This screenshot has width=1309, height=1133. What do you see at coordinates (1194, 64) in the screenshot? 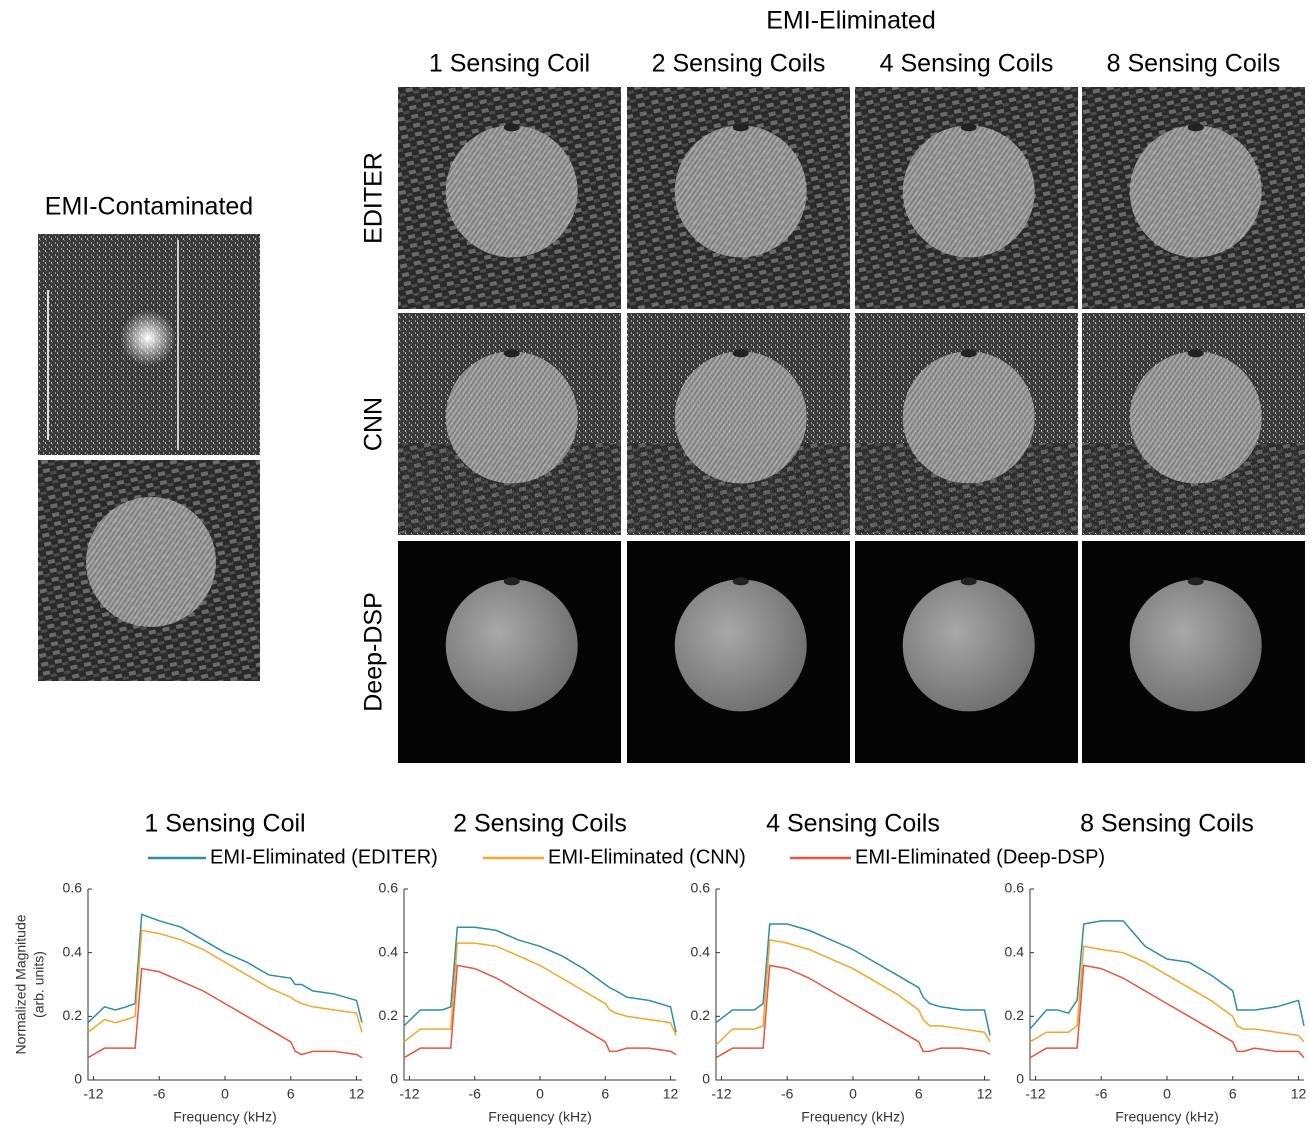
I see `column-label: 8 Sensing Coils` at bounding box center [1194, 64].